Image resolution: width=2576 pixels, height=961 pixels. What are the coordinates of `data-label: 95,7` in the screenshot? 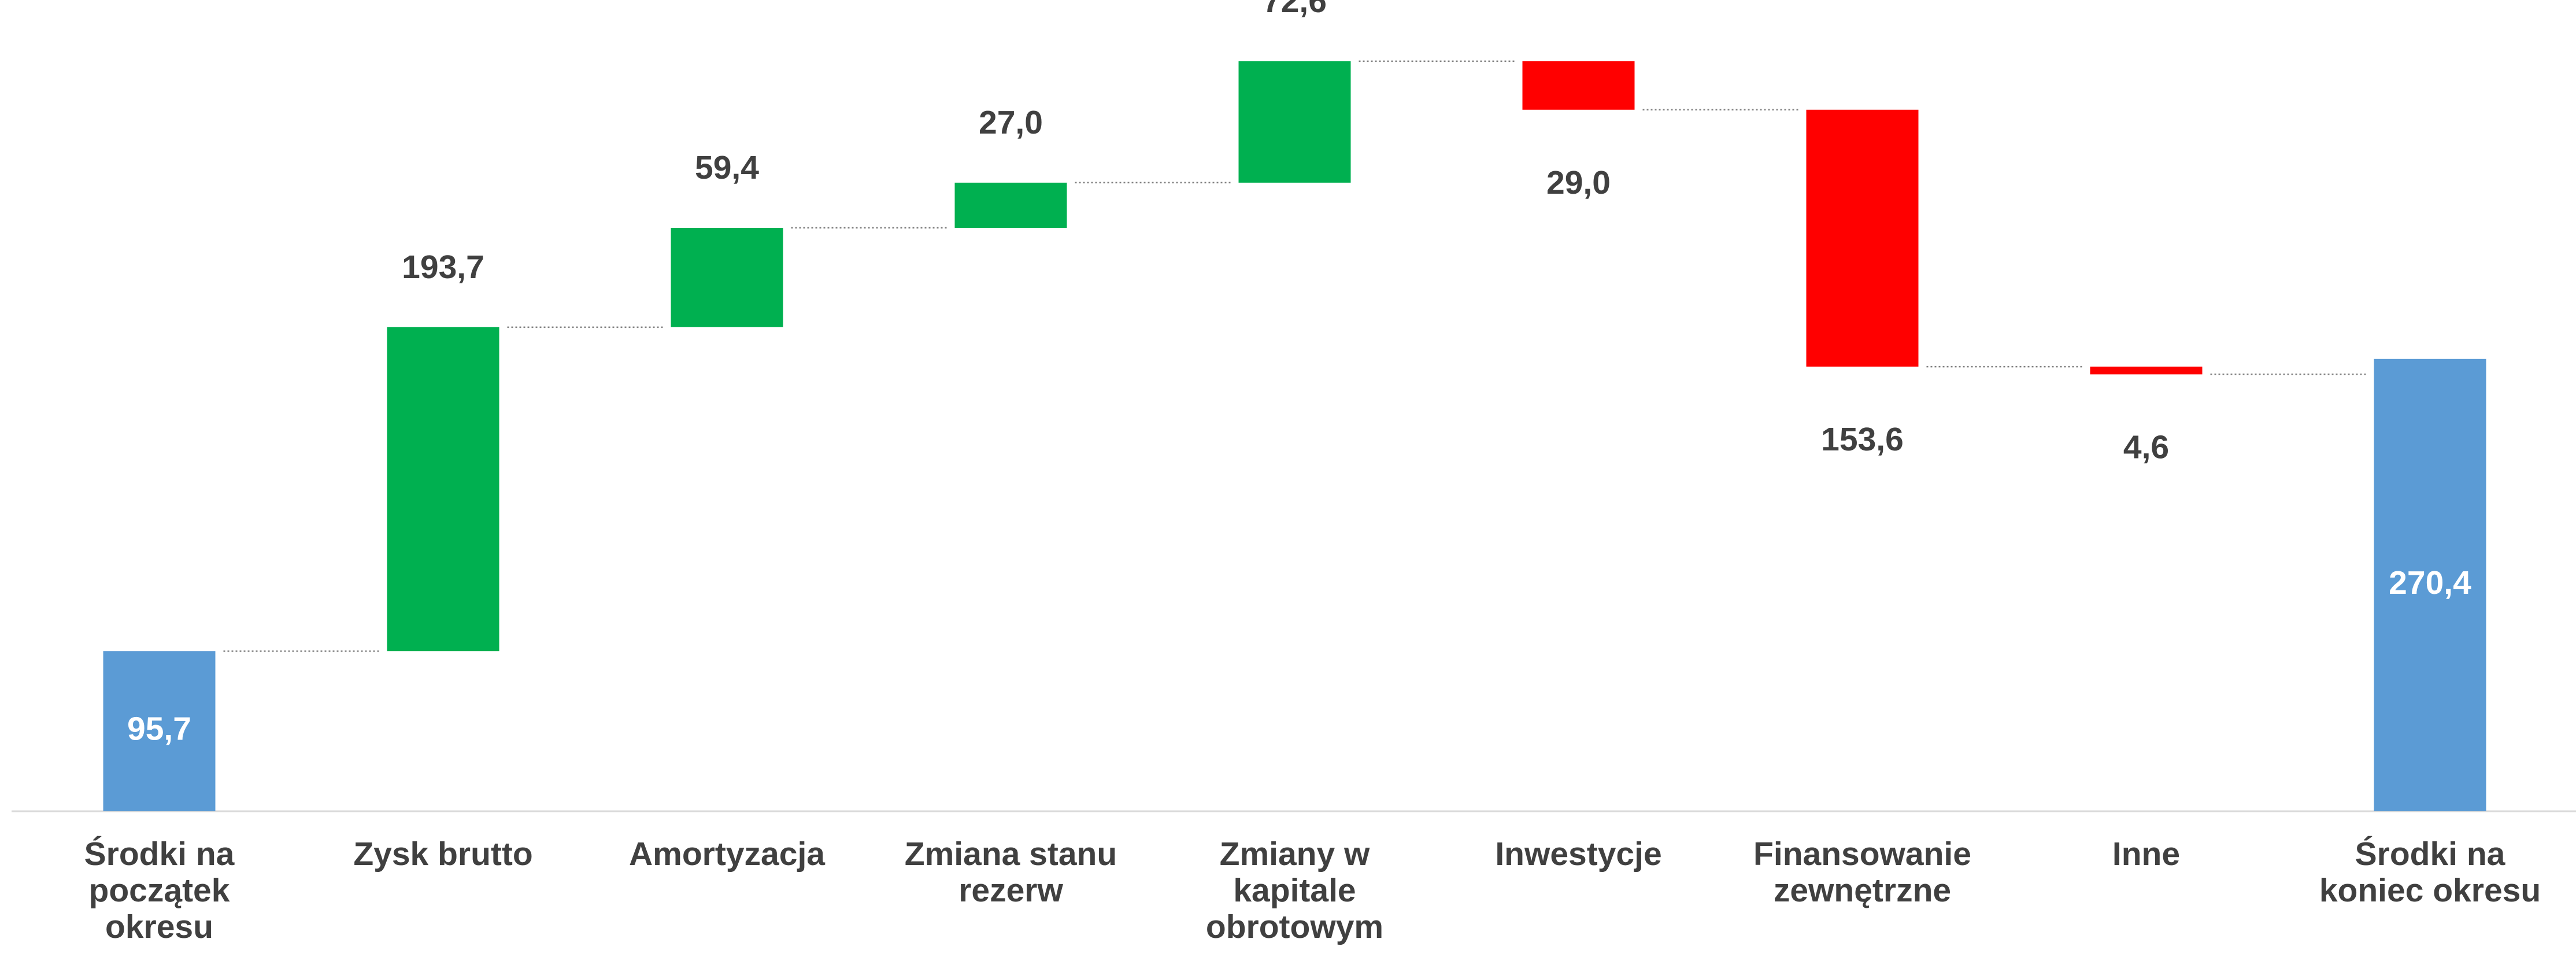 It's located at (159, 729).